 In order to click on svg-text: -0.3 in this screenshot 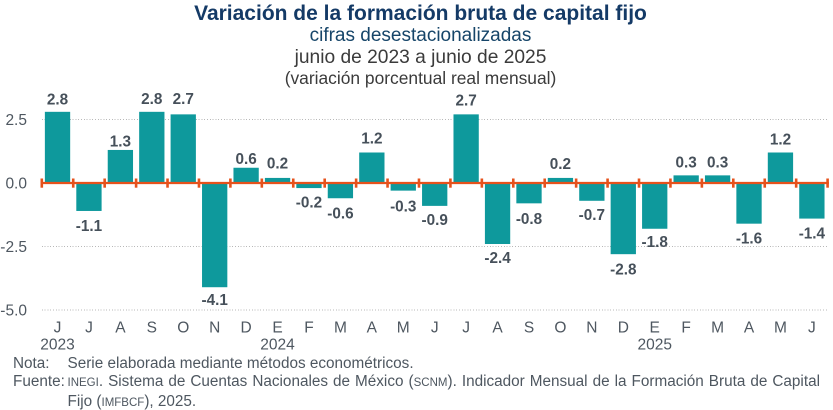, I will do `click(403, 206)`.